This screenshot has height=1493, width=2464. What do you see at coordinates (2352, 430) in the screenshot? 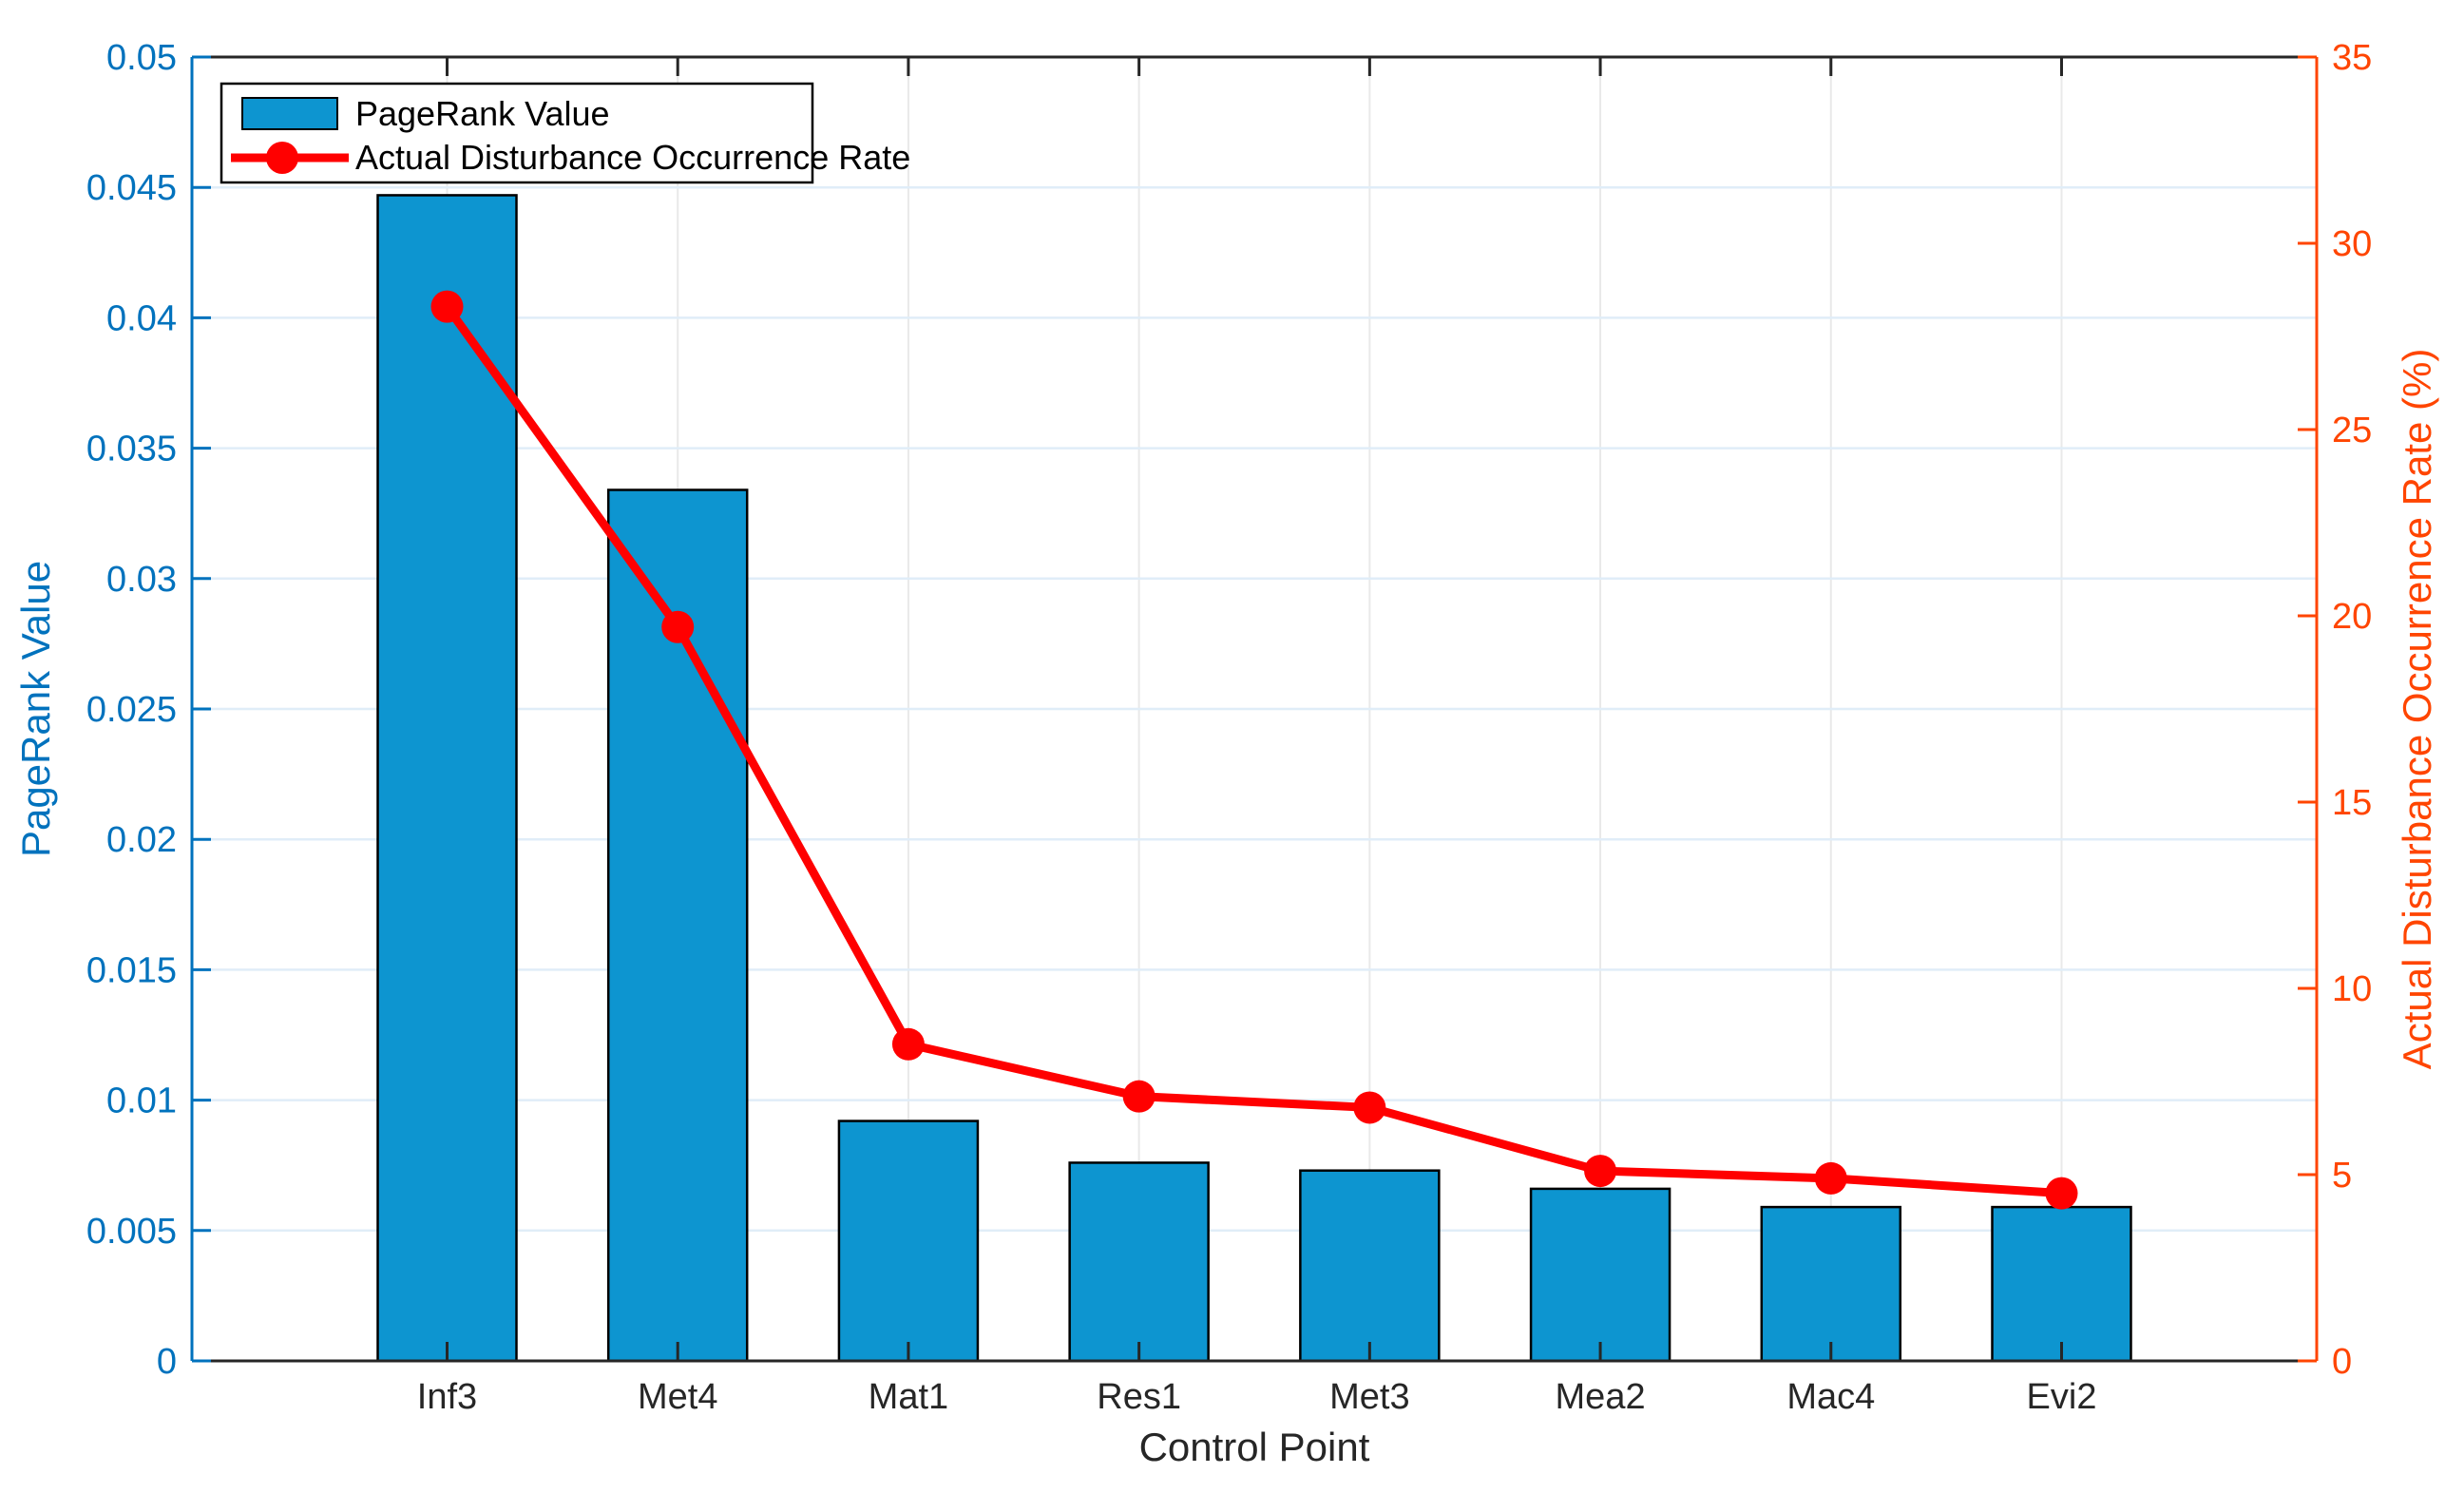
I see `right-tick-label: 25` at bounding box center [2352, 430].